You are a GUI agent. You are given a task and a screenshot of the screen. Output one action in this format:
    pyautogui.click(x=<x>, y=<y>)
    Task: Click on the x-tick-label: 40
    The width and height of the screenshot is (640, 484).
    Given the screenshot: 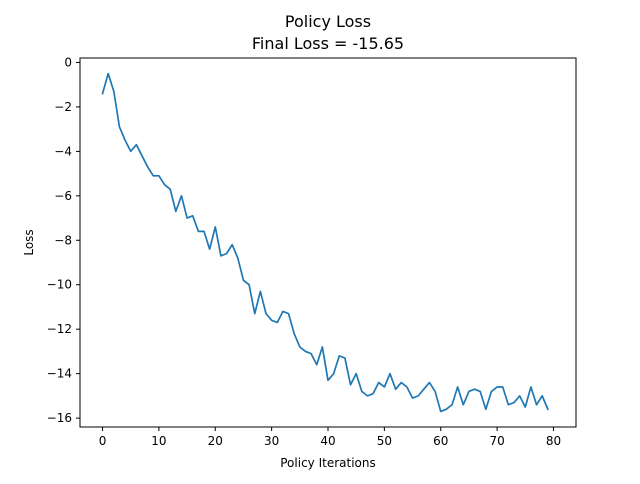 What is the action you would take?
    pyautogui.click(x=327, y=441)
    